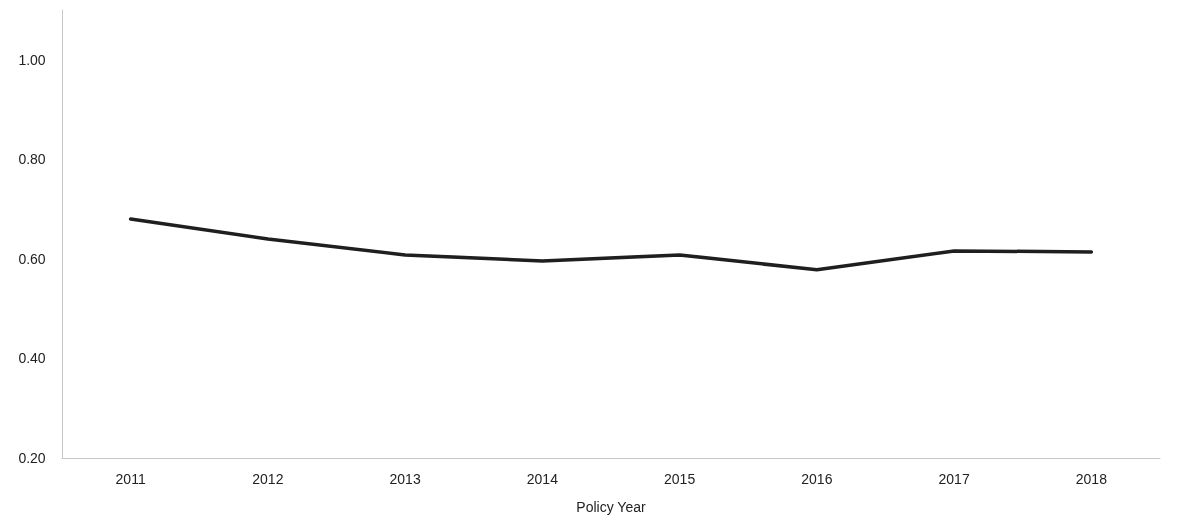 Image resolution: width=1185 pixels, height=527 pixels. I want to click on y-tick-label: 0.60, so click(32, 258).